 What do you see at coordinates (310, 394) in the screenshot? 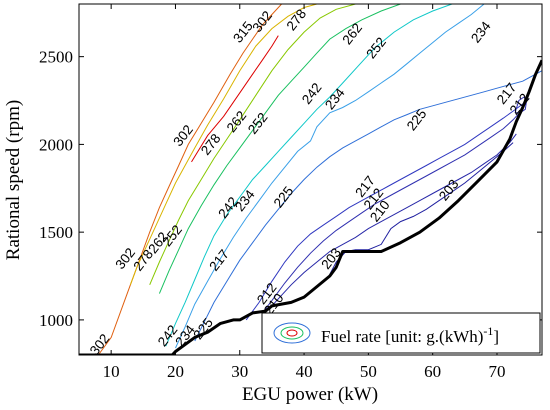
I see `x-axis-title: EGU power (kW)` at bounding box center [310, 394].